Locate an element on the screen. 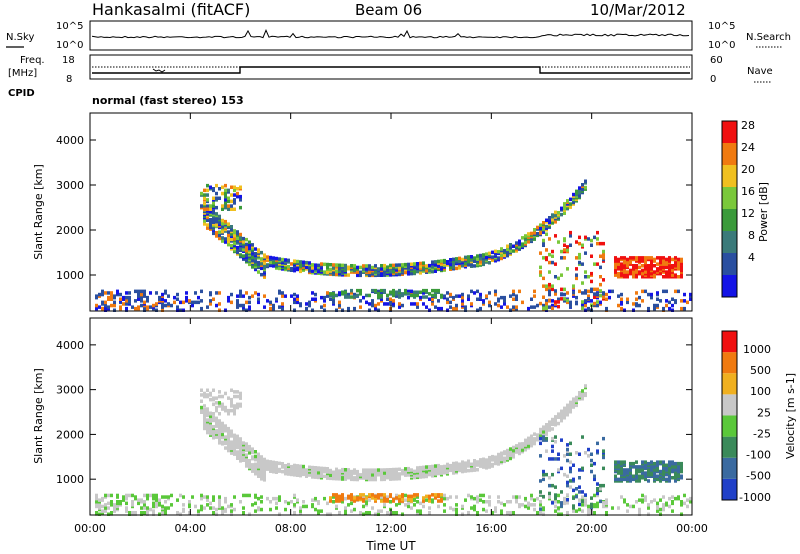 This screenshot has width=800, height=554. nave-label: Nave is located at coordinates (760, 71).